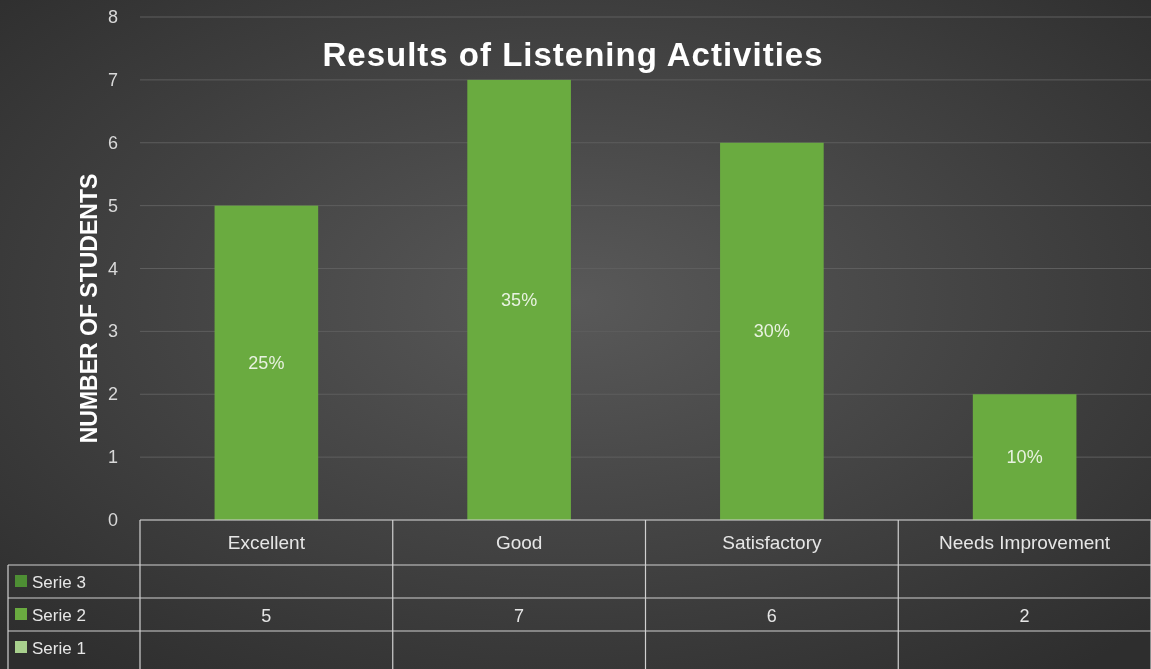  I want to click on legend-label: Serie 3, so click(59, 582).